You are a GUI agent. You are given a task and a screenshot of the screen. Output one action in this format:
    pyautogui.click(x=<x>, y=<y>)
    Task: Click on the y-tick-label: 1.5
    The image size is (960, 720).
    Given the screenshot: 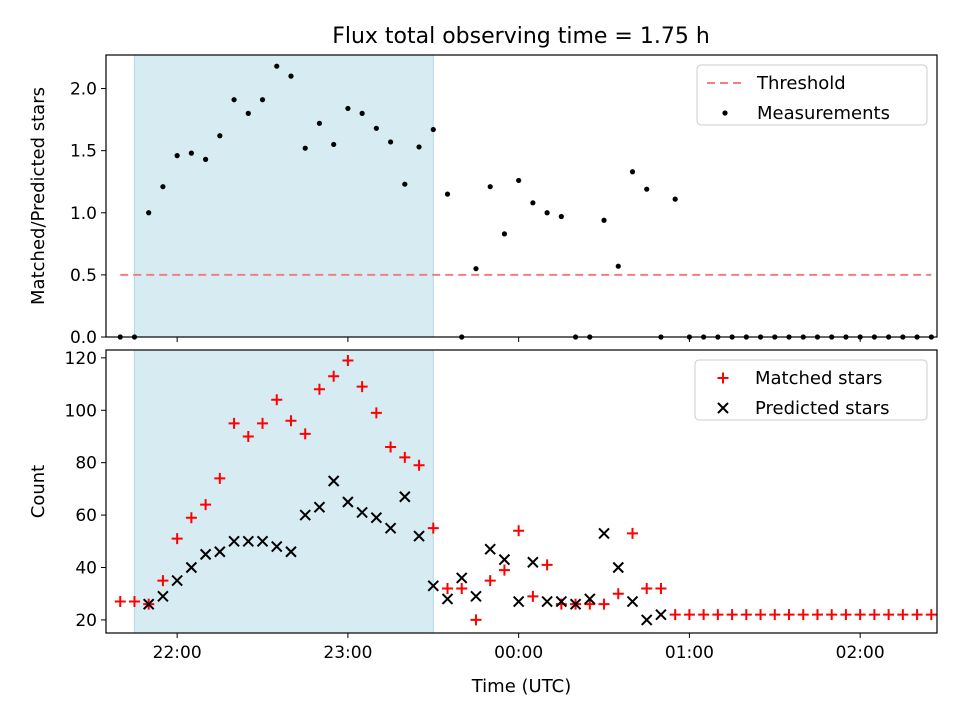 What is the action you would take?
    pyautogui.click(x=83, y=152)
    